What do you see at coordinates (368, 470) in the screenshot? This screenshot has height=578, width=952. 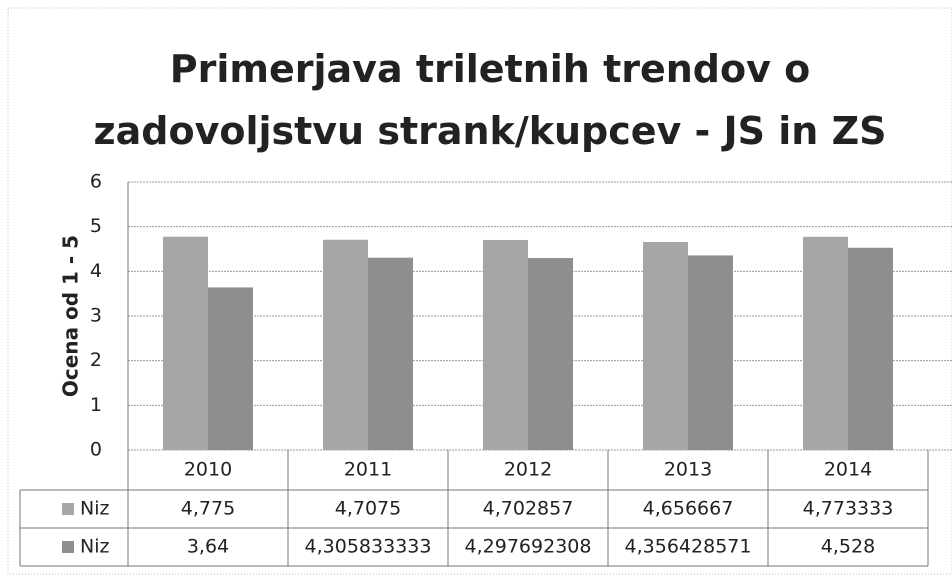 I see `x-tick-label: 2011` at bounding box center [368, 470].